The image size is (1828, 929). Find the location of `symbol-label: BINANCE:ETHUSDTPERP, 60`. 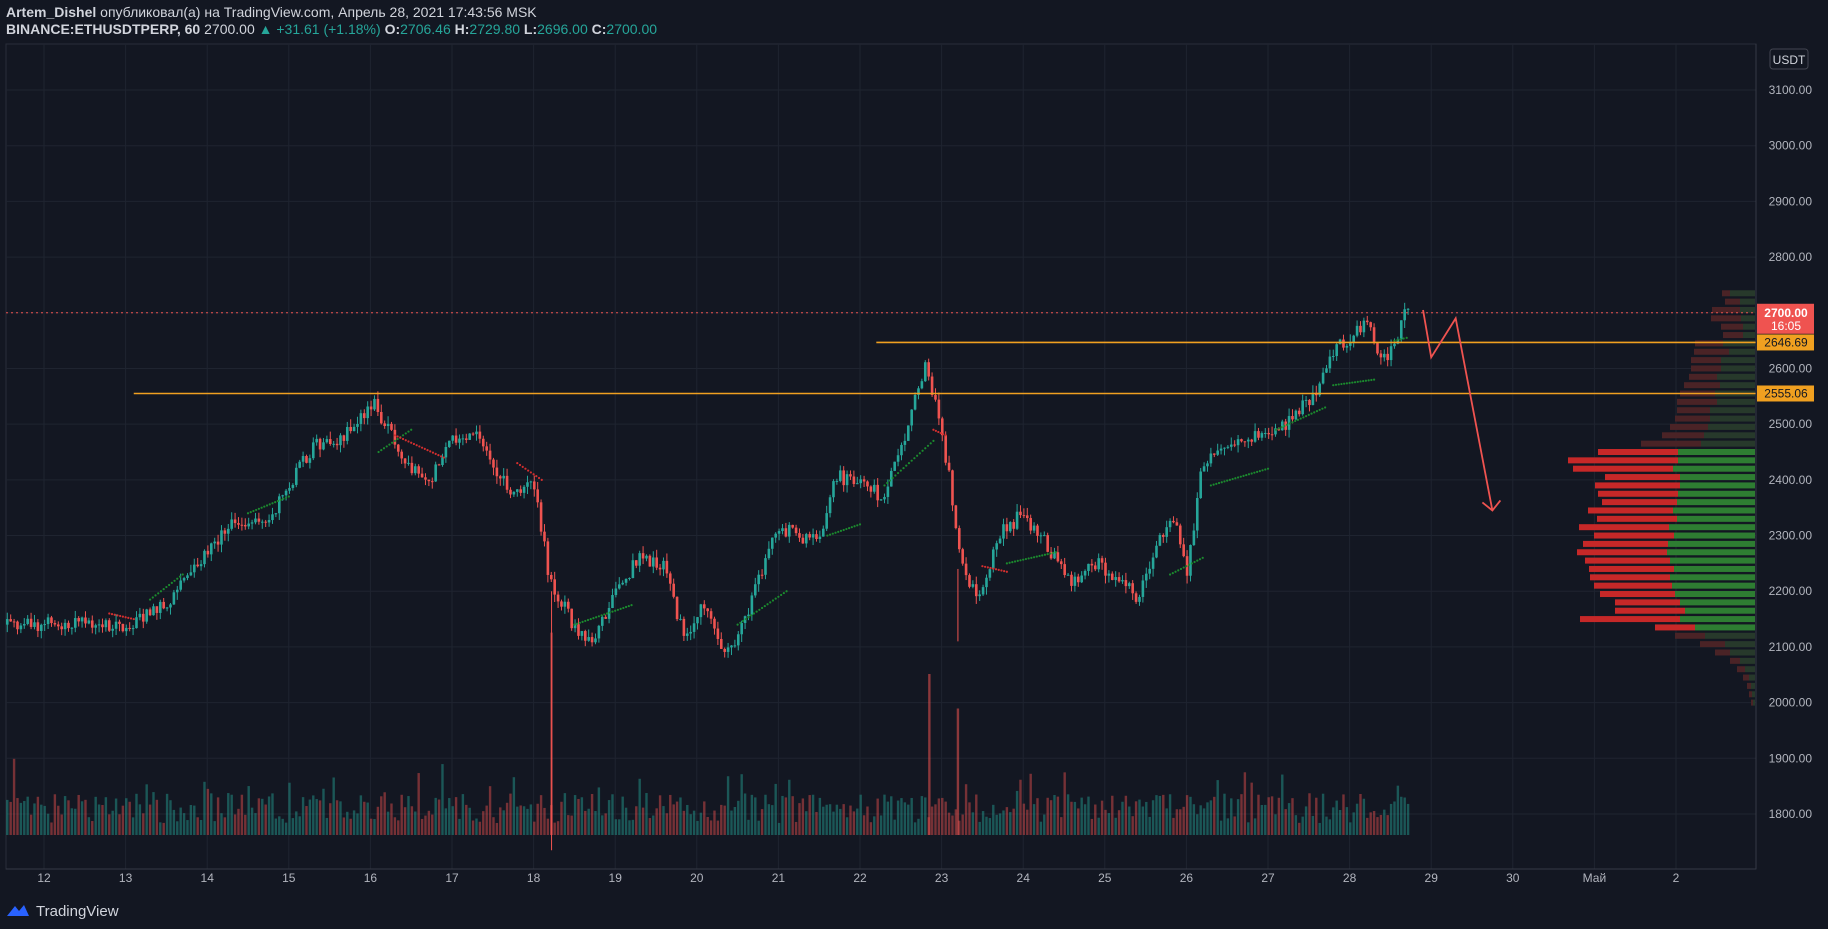

symbol-label: BINANCE:ETHUSDTPERP, 60 is located at coordinates (103, 29).